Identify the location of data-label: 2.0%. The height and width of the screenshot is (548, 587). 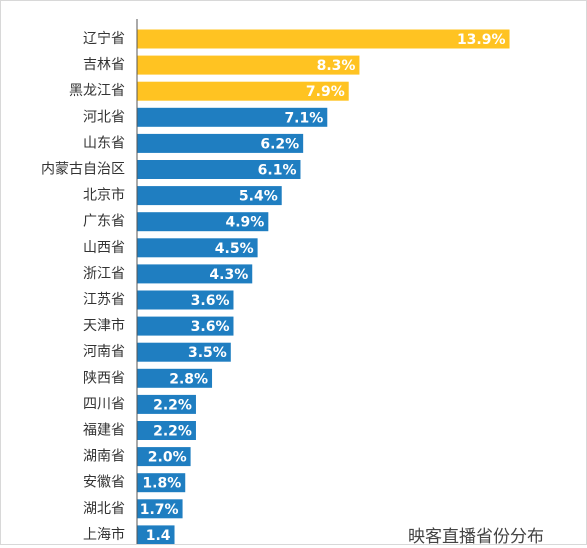
(167, 458).